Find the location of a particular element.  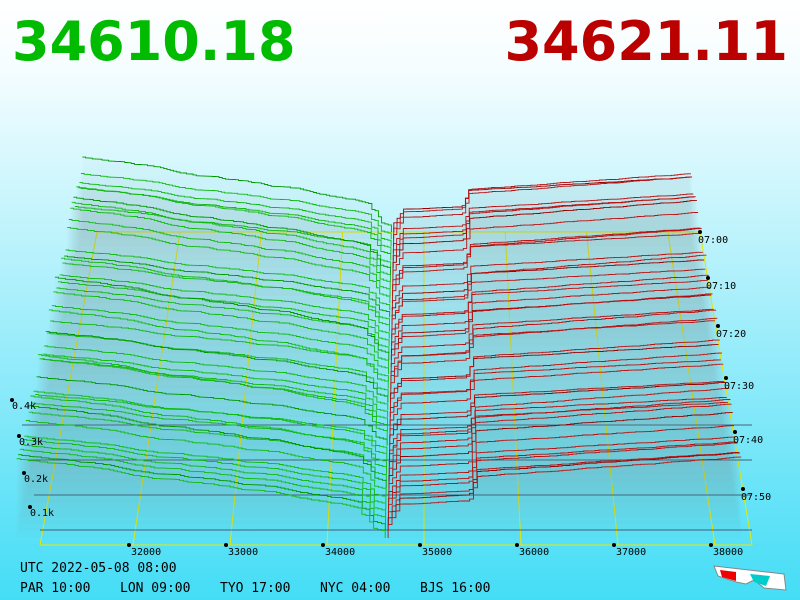

time-tick-label: 07:40 is located at coordinates (748, 440).